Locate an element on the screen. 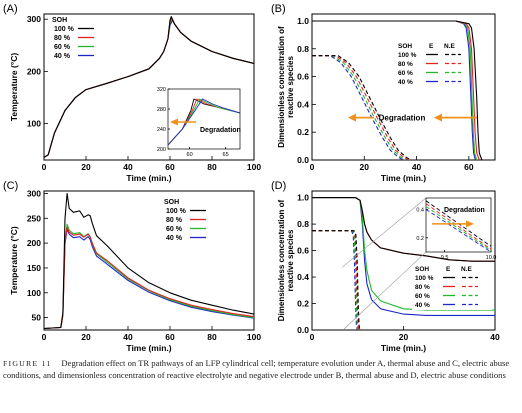 The width and height of the screenshot is (522, 413). y-tick-label: 0.0 is located at coordinates (303, 160).